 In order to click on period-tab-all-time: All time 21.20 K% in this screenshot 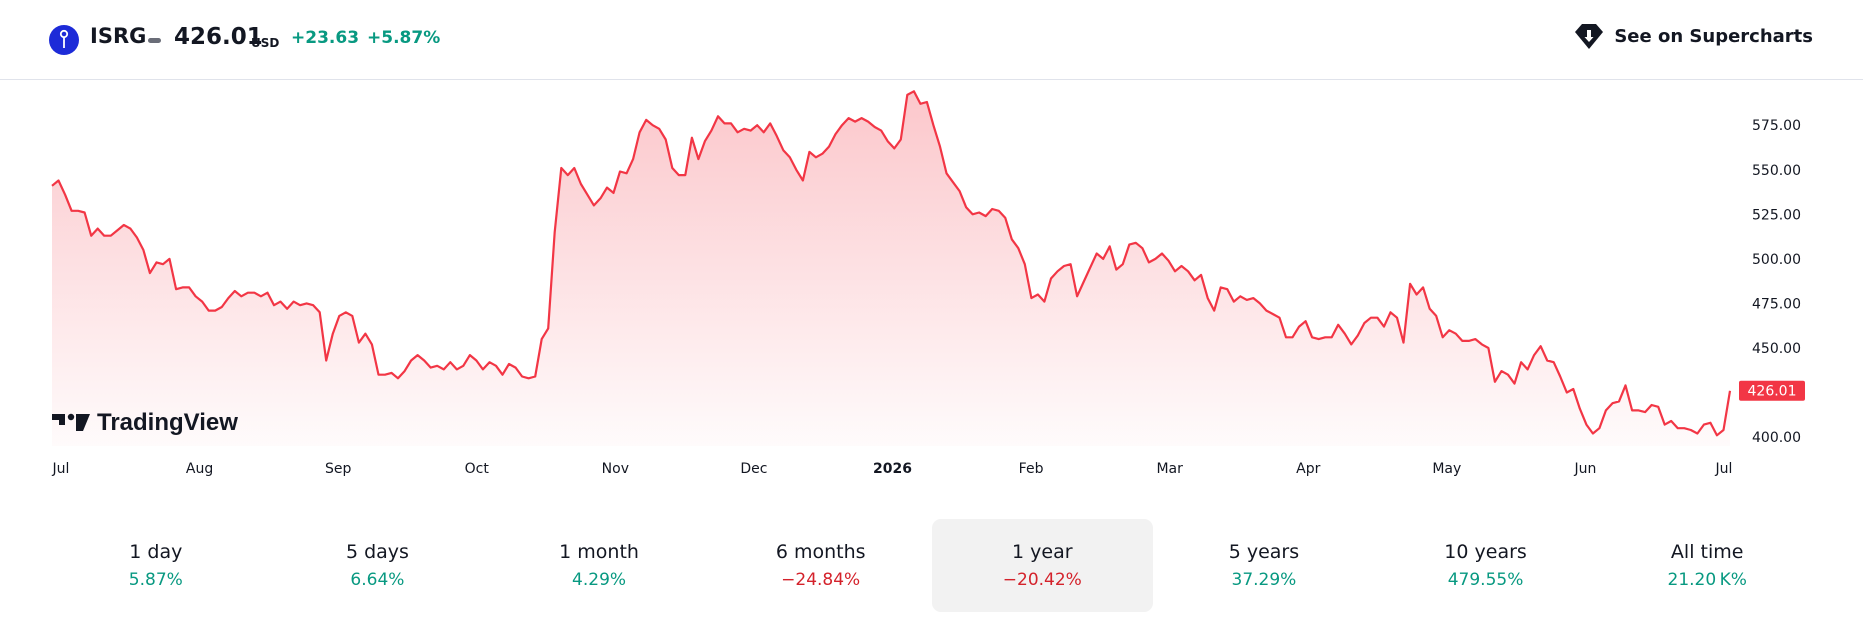, I will do `click(1707, 565)`.